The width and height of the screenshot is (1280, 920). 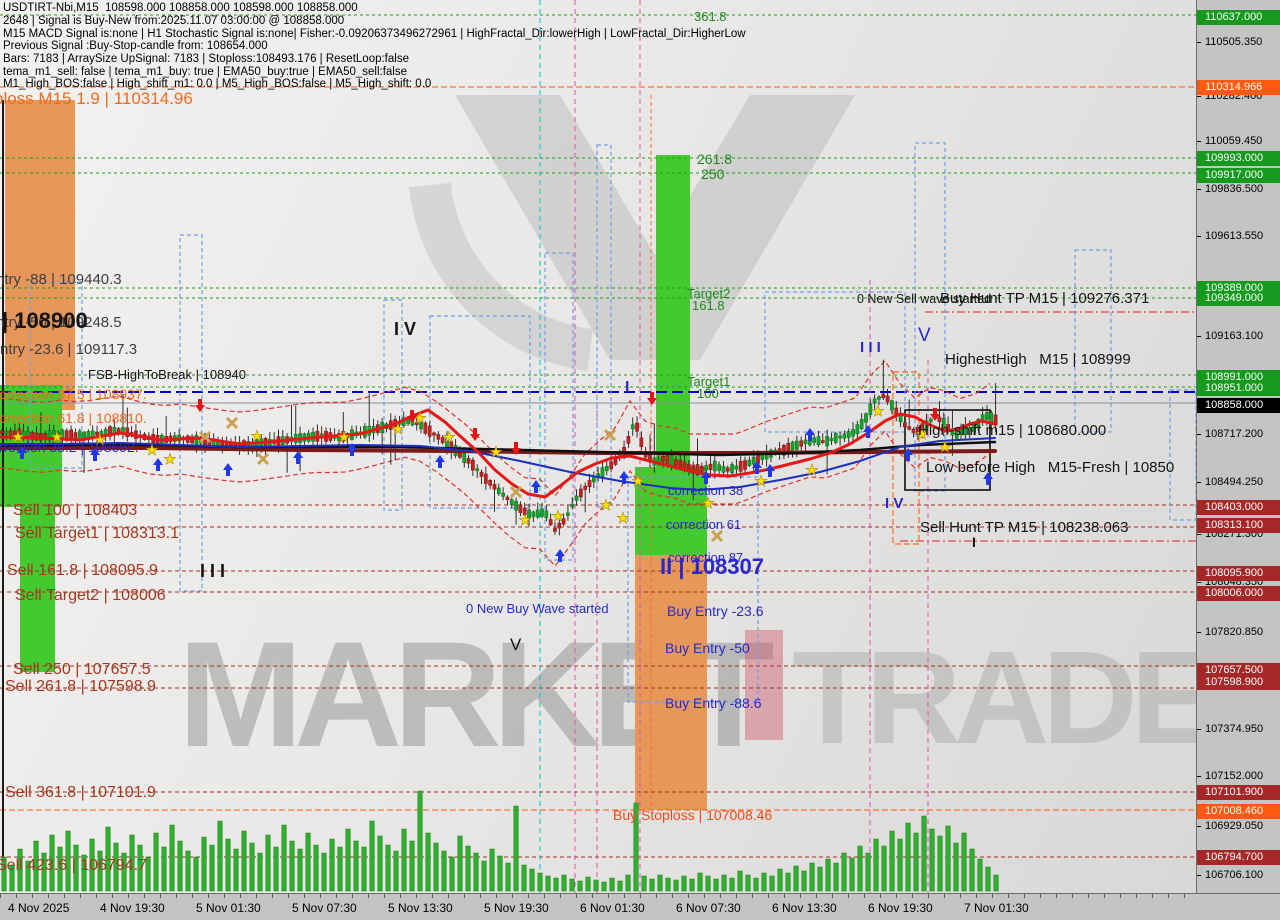 I want to click on time-label: 7 Nov 01:30, so click(x=996, y=908).